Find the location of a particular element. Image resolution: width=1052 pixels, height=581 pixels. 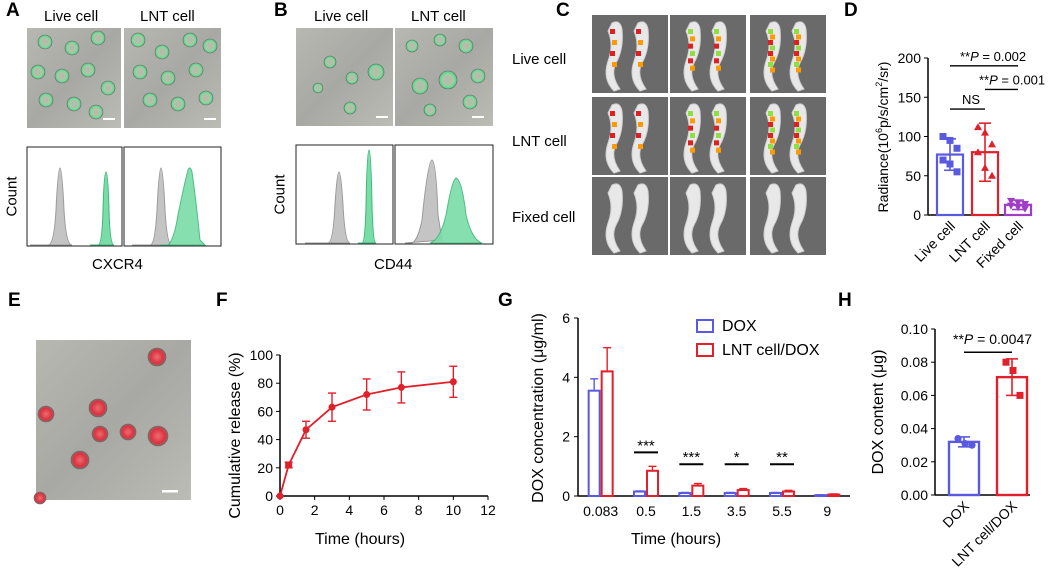

x-tick-label: 0.5 is located at coordinates (646, 511).